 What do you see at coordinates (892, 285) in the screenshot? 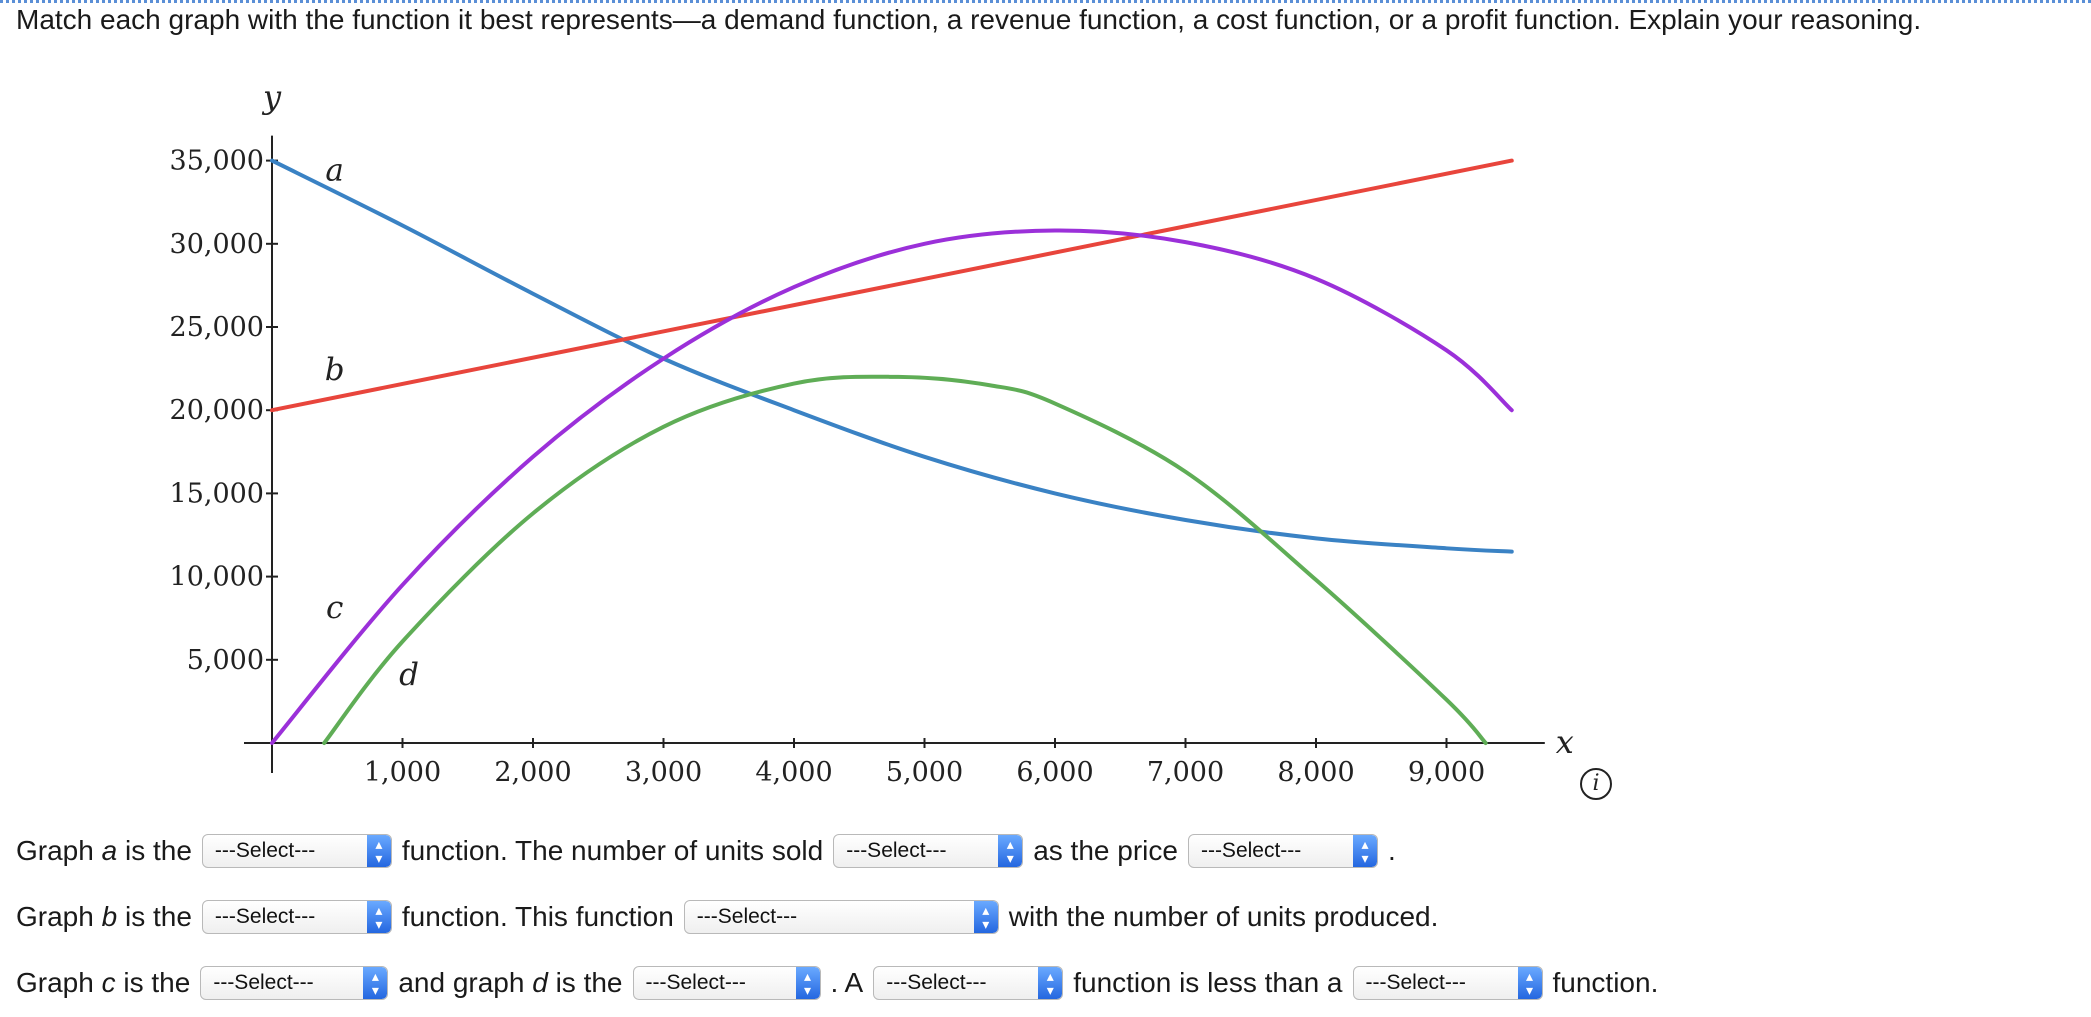
I see `series-line-b` at bounding box center [892, 285].